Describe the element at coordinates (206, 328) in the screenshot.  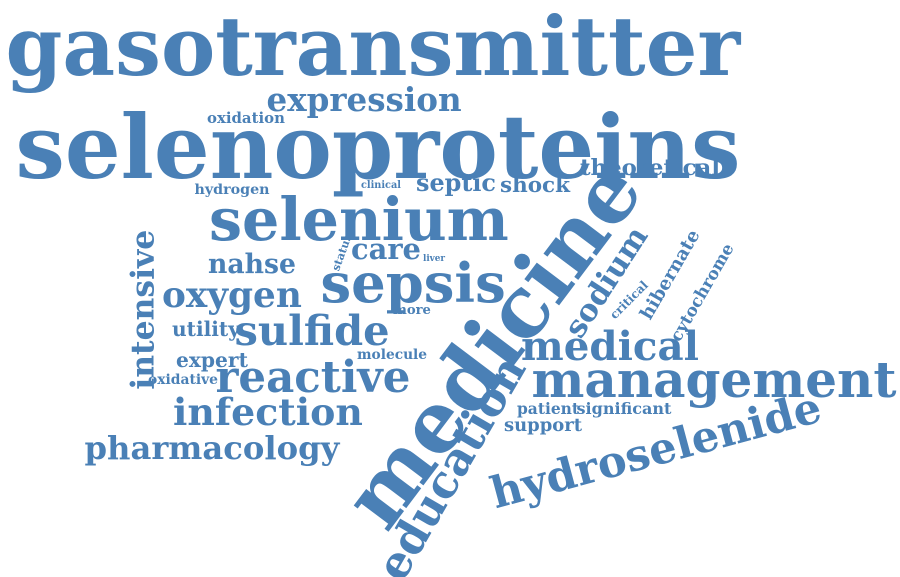
I see `word-utility: utility` at that location.